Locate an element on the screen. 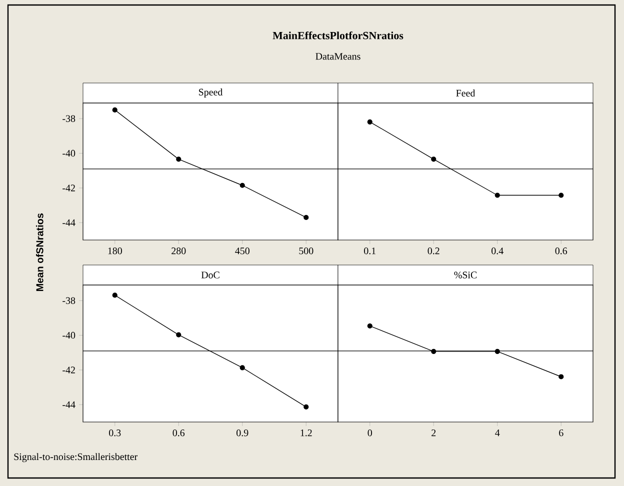 This screenshot has height=486, width=624. x-axis-title: DoC is located at coordinates (210, 275).